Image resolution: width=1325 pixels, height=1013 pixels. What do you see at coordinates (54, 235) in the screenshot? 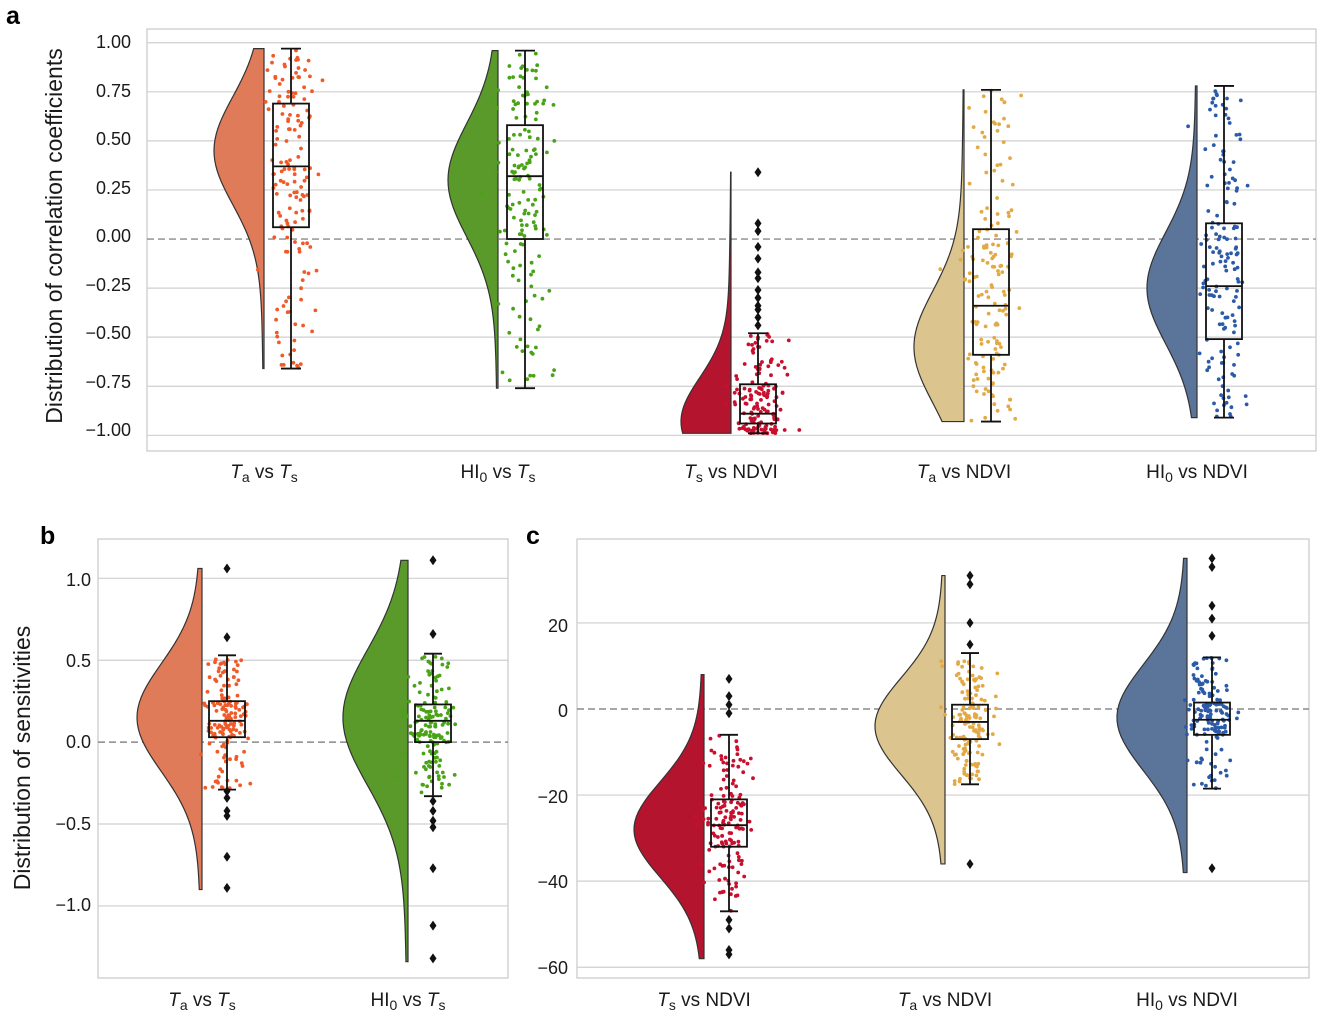
I see `y-axis-label-a: Distribution of correlation coefficients` at bounding box center [54, 235].